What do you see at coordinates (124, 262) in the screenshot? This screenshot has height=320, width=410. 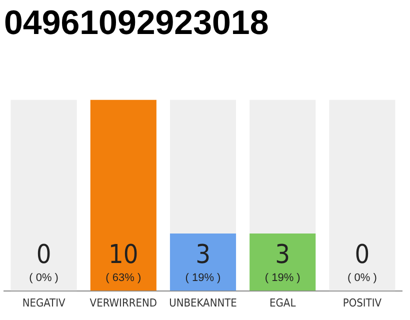 I see `data-label: 10 ( 63% )` at bounding box center [124, 262].